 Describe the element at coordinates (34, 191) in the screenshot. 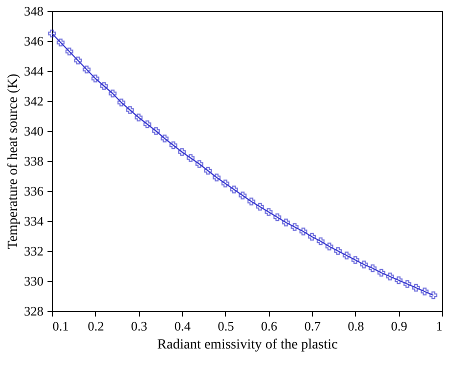

I see `y-tick-label: 336` at that location.